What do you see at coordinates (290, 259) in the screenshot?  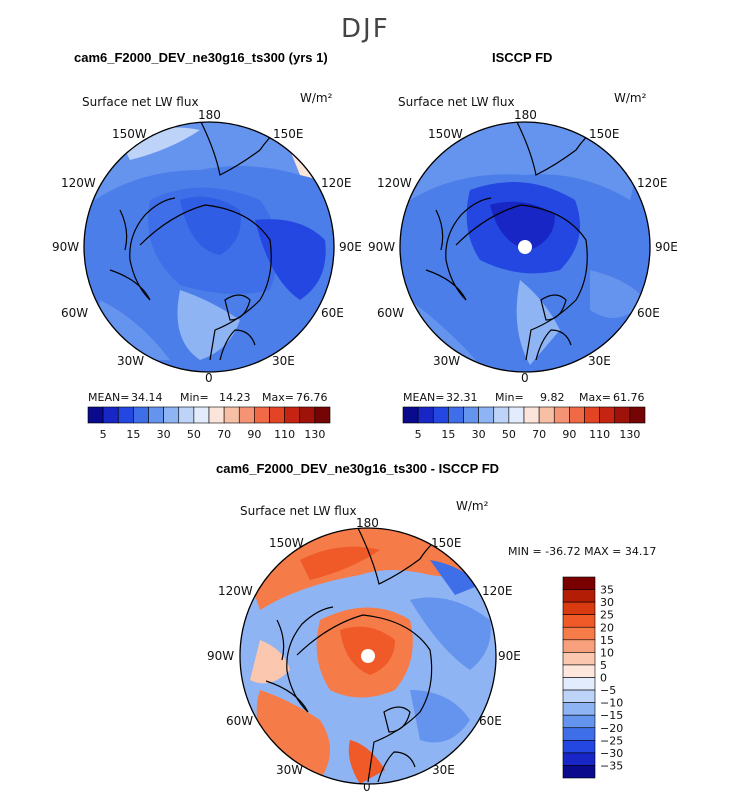 I see `panel1-field-siberia` at bounding box center [290, 259].